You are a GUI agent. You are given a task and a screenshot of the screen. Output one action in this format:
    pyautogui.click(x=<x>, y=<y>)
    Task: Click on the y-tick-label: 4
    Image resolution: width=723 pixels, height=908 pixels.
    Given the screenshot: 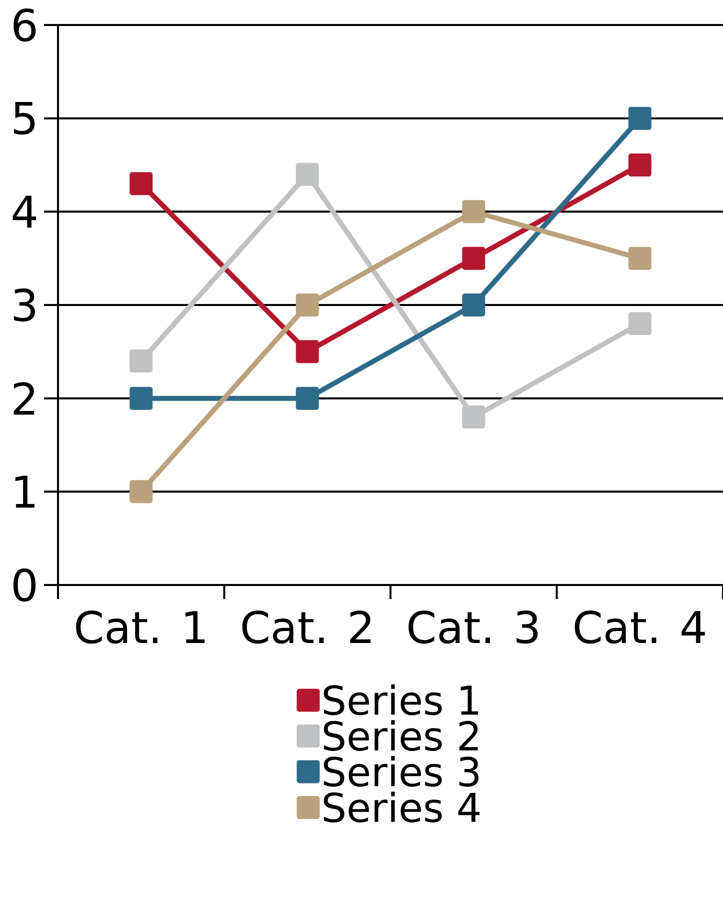 What is the action you would take?
    pyautogui.click(x=24, y=212)
    